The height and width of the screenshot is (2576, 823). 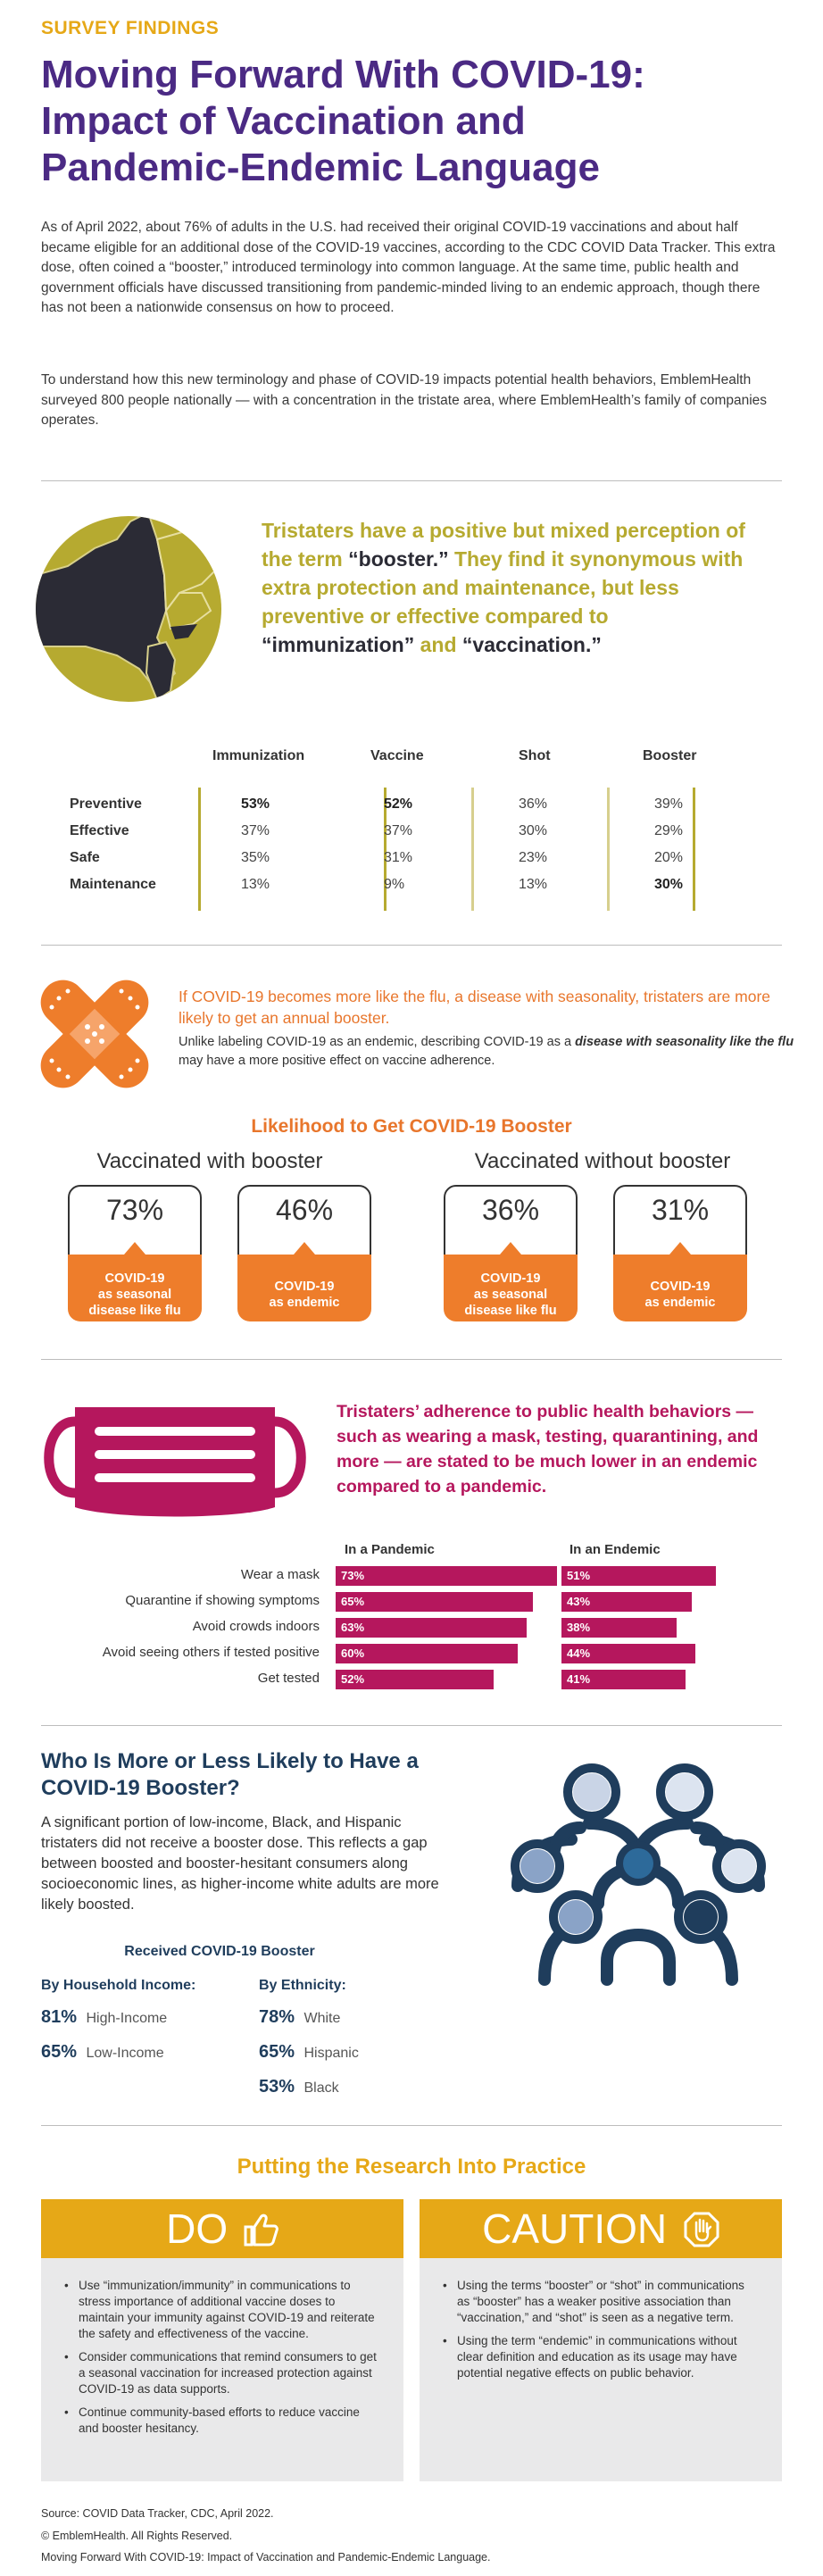 I want to click on stat-value: 81%, so click(x=59, y=2017).